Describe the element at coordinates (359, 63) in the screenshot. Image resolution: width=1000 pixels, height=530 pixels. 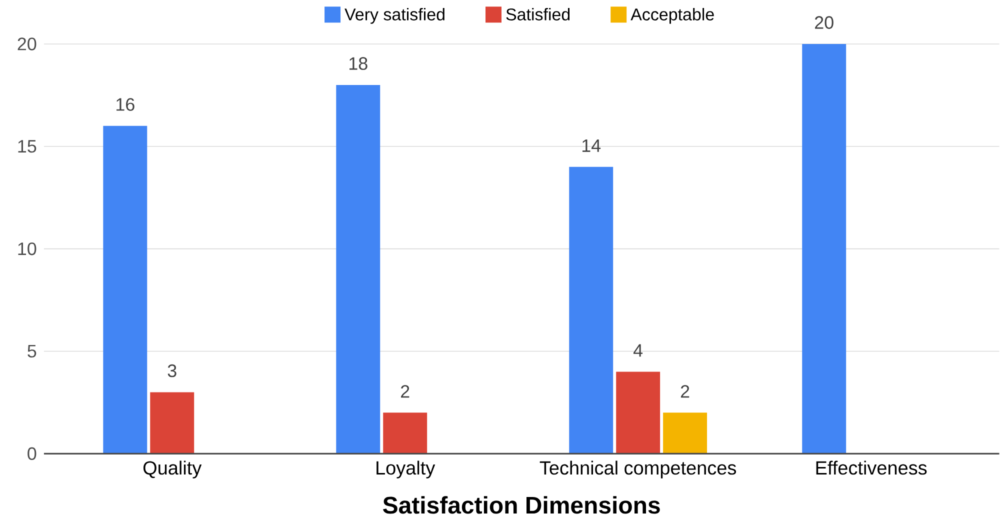
I see `data-label: 18` at that location.